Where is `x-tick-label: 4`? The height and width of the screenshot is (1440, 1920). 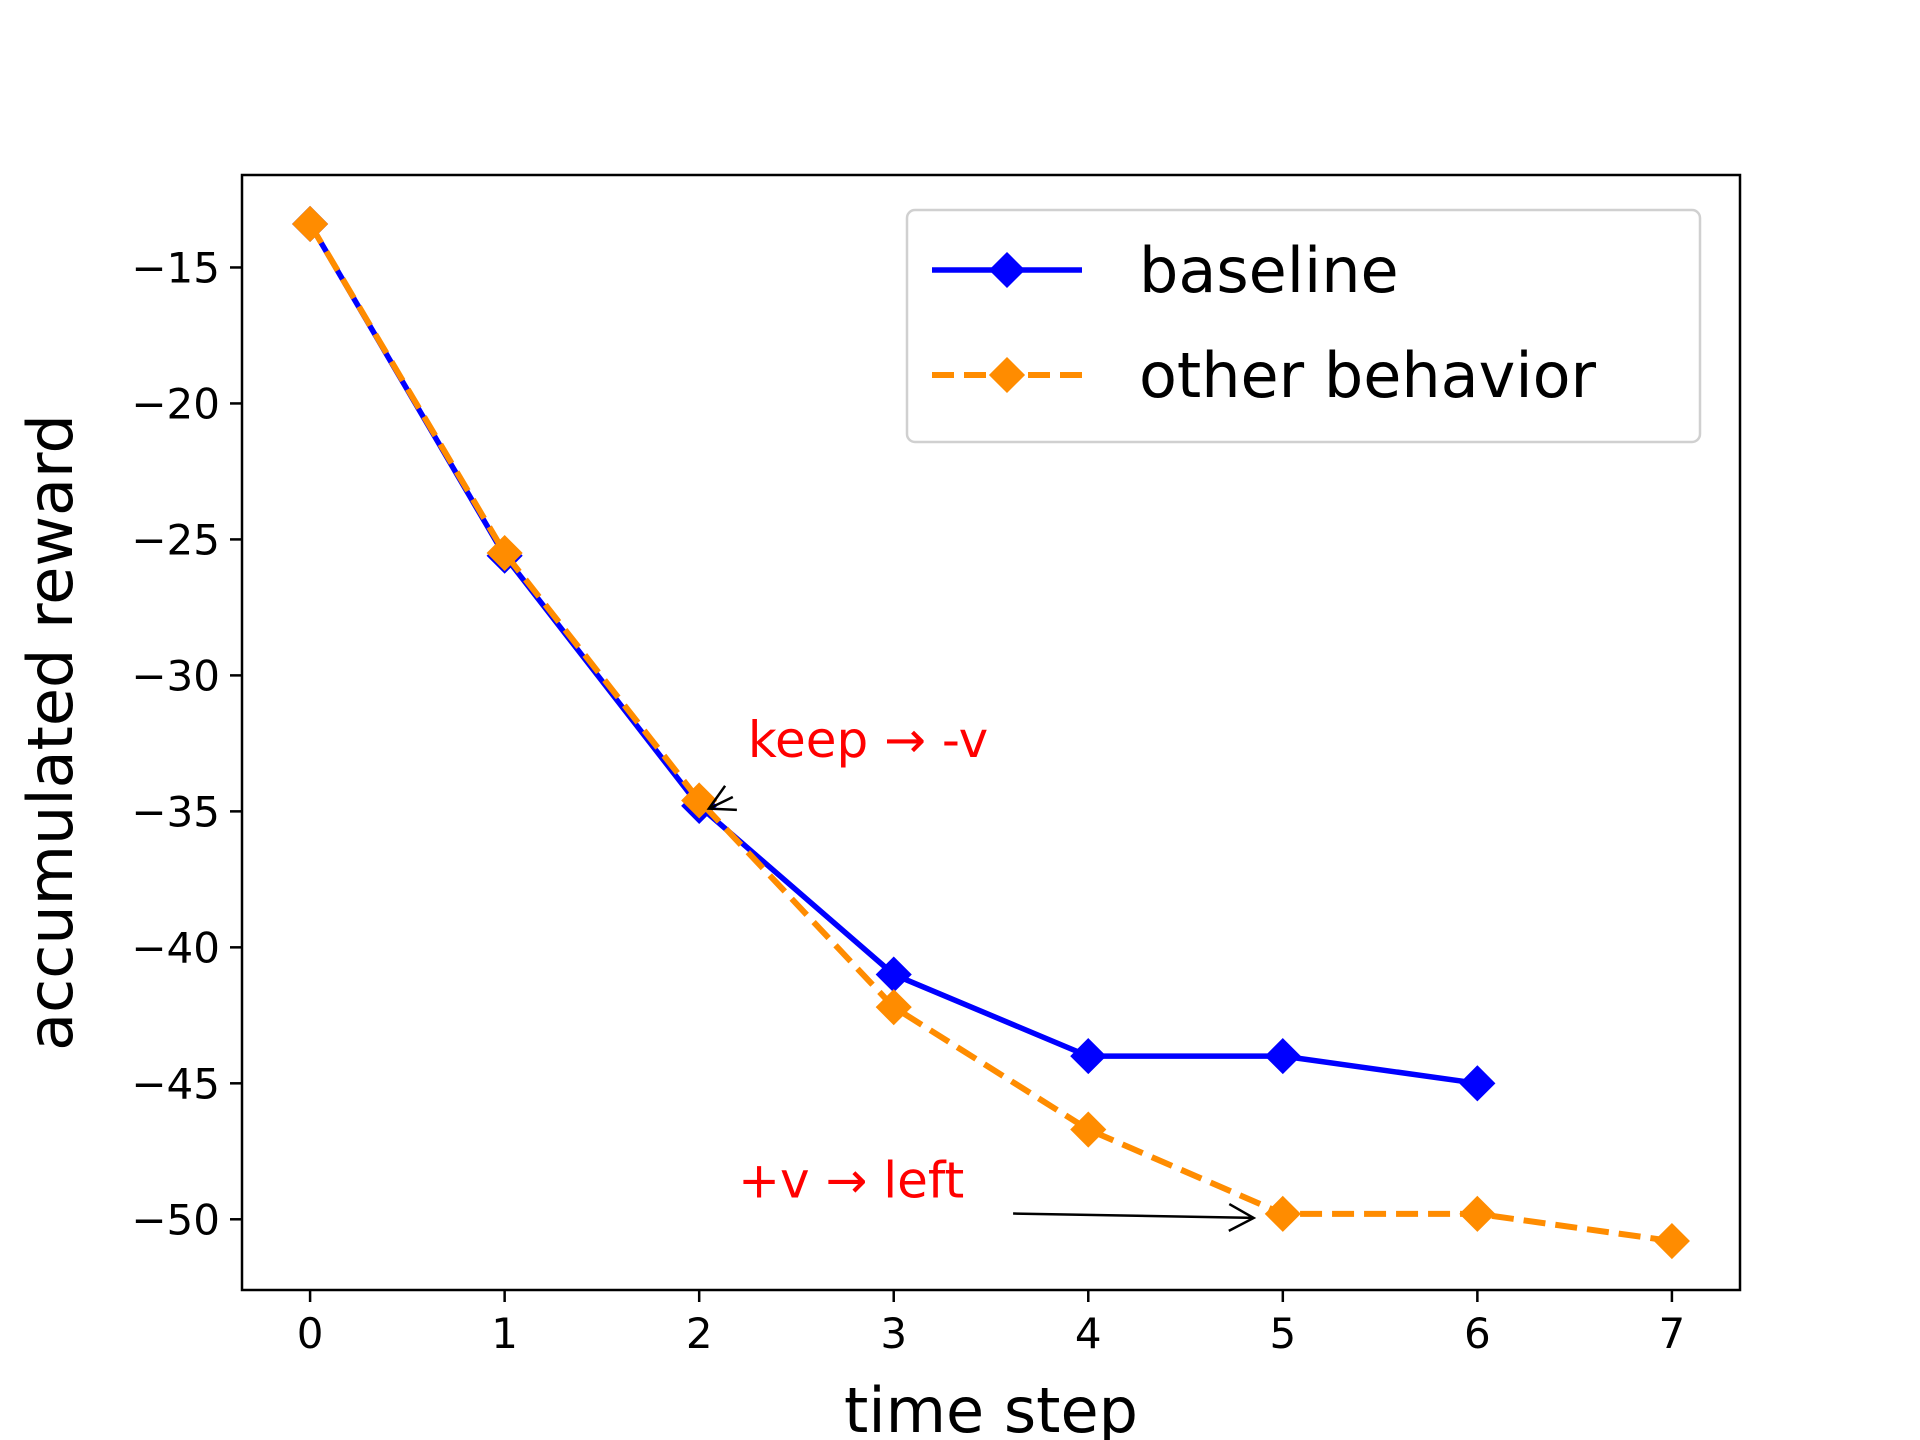 x-tick-label: 4 is located at coordinates (1088, 1333).